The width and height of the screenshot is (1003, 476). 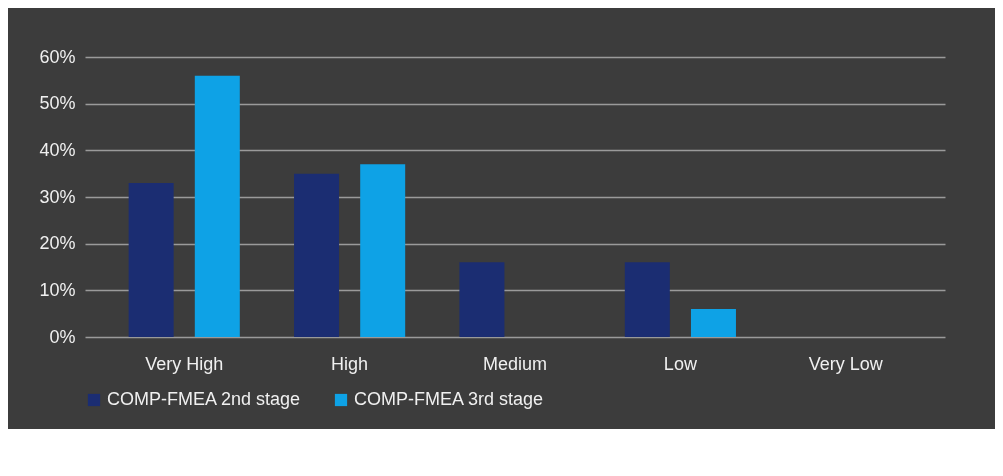 What do you see at coordinates (57, 196) in the screenshot?
I see `y-tick-label: 30%` at bounding box center [57, 196].